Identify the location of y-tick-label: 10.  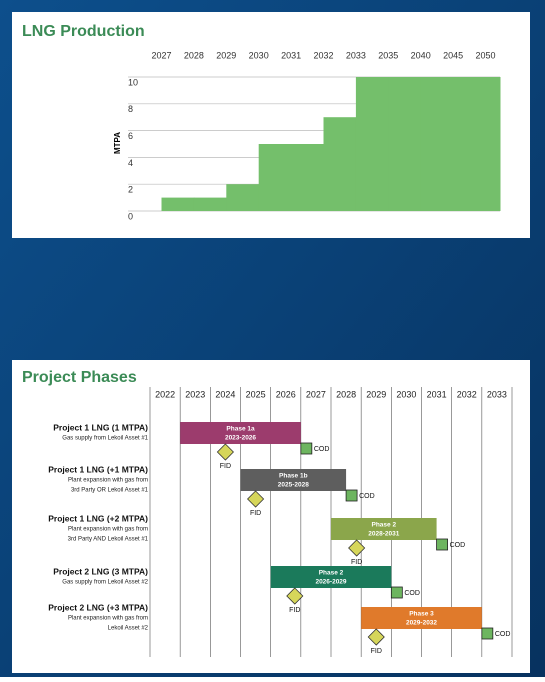
(133, 82).